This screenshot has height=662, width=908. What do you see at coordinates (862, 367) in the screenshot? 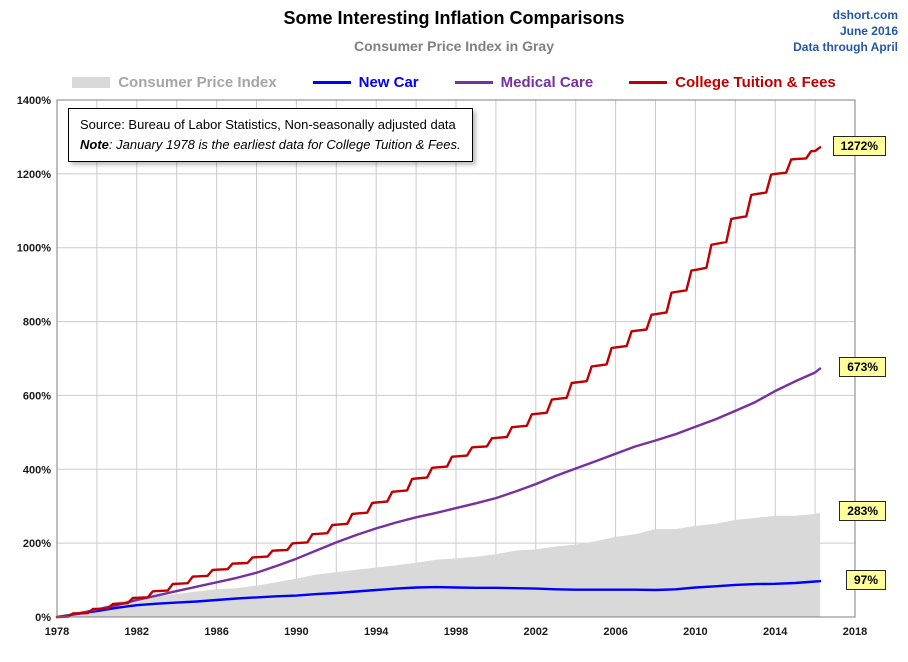
I see `end-label-medical-care: 673%` at bounding box center [862, 367].